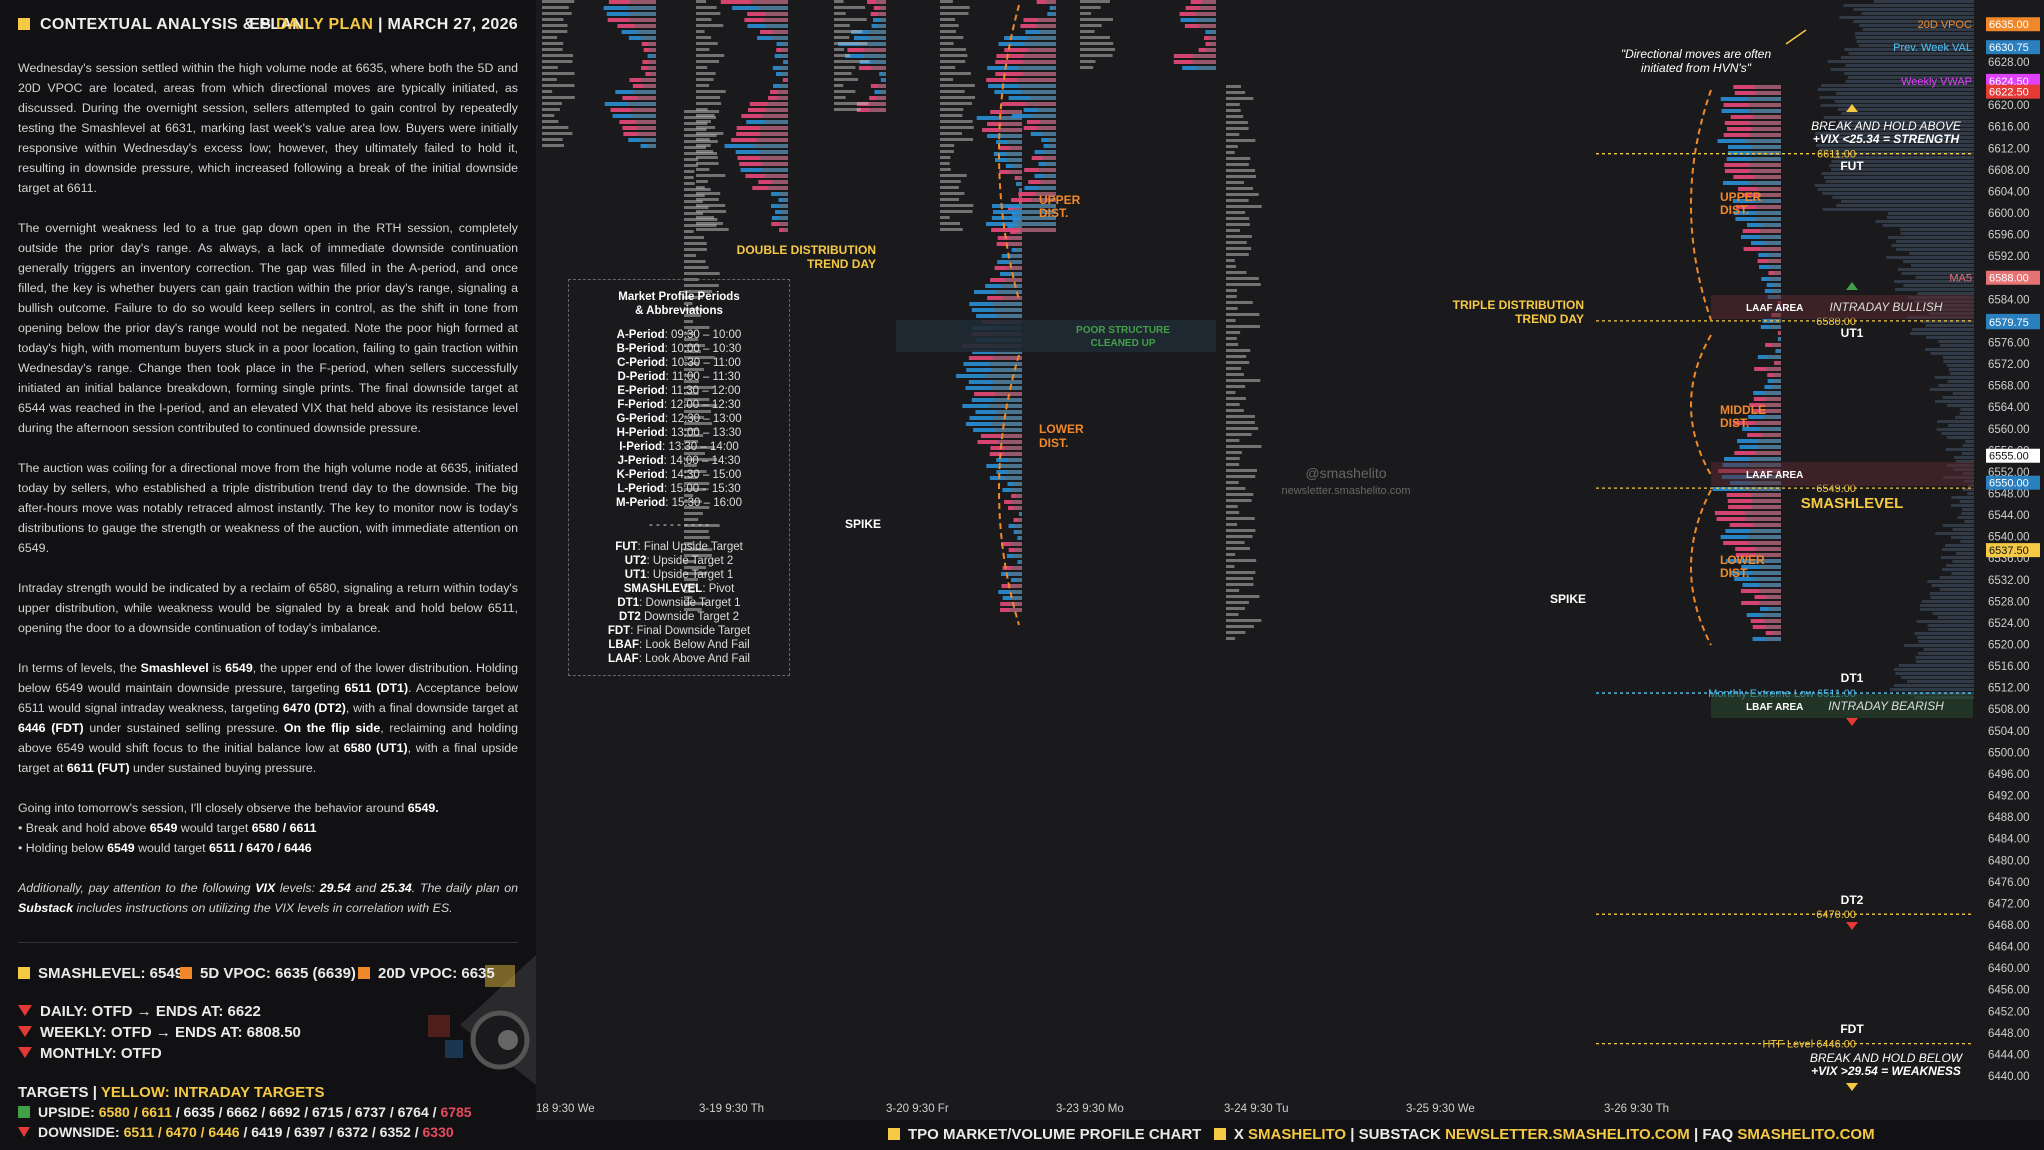  I want to click on plan-date: MARCH 27, 2026, so click(452, 24).